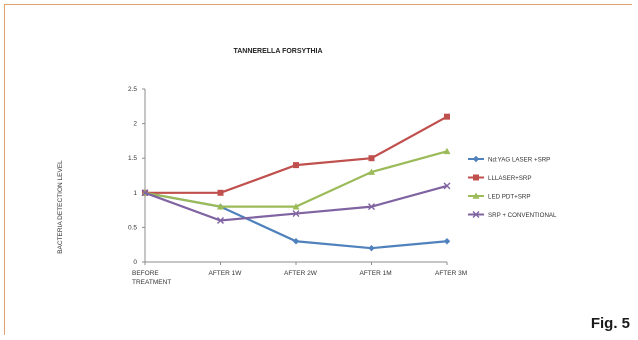 This screenshot has height=340, width=638. Describe the element at coordinates (301, 273) in the screenshot. I see `x-tick-label: AFTER 2W` at that location.